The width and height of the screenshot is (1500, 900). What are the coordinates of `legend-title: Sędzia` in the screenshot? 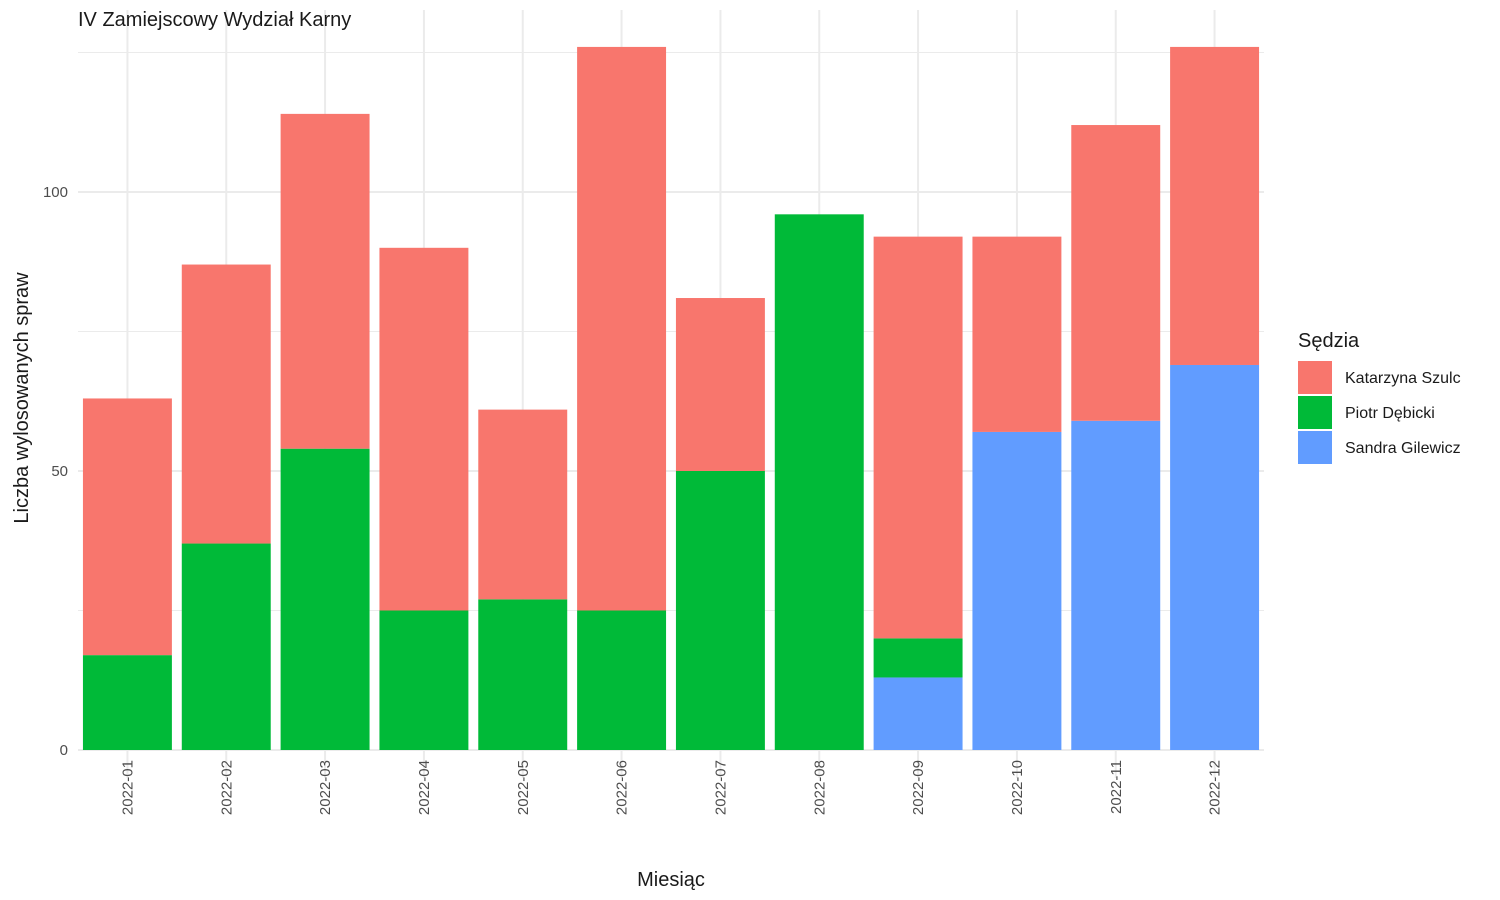 It's located at (1329, 341).